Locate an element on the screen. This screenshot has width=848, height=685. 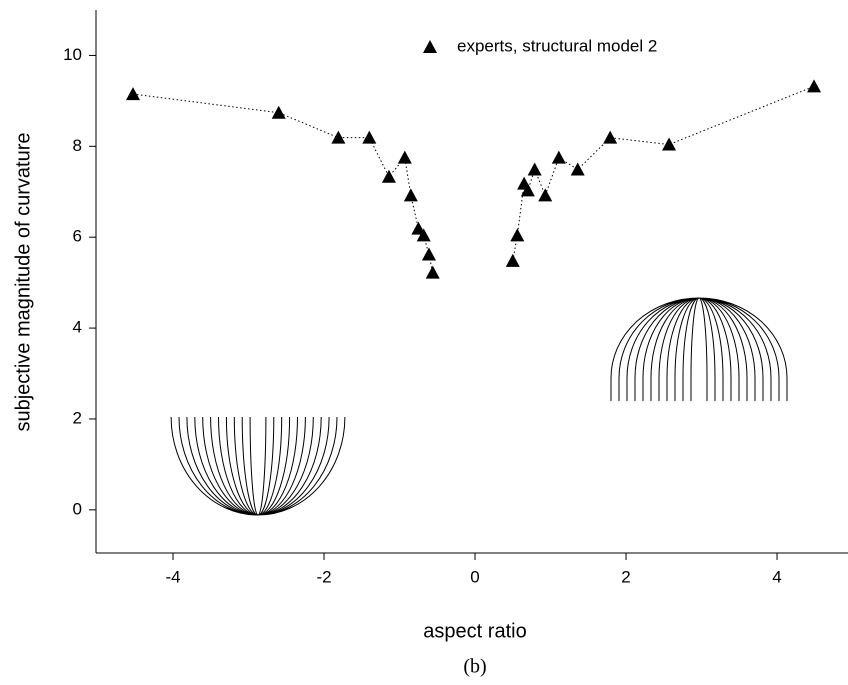
x-tick-label: -4 is located at coordinates (172, 576).